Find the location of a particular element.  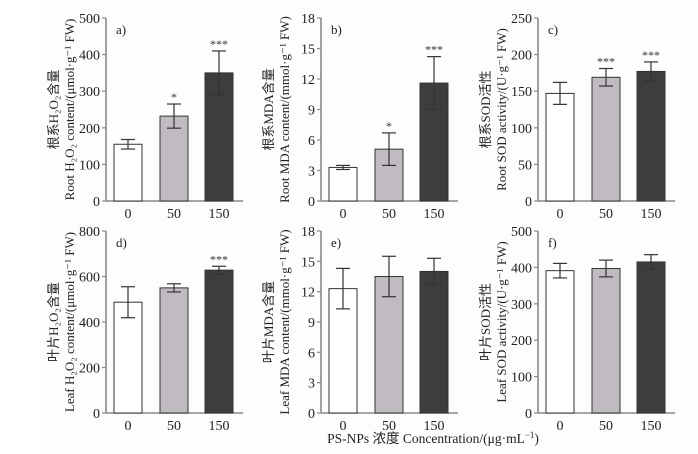

y-axis-label-en: Leaf MDA content/(mmol·g⁻¹ FW) is located at coordinates (284, 321).